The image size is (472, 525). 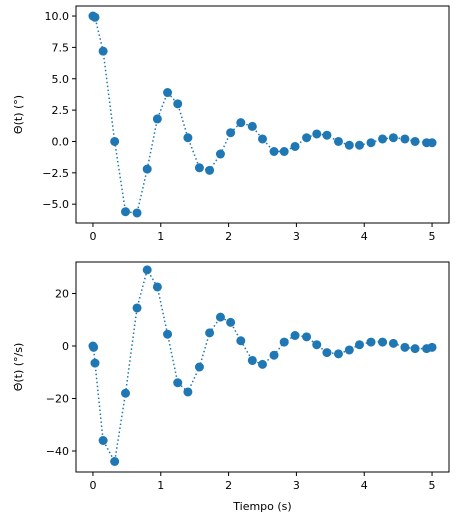 What do you see at coordinates (432, 485) in the screenshot?
I see `theta-dot-x-tick-label: 5` at bounding box center [432, 485].